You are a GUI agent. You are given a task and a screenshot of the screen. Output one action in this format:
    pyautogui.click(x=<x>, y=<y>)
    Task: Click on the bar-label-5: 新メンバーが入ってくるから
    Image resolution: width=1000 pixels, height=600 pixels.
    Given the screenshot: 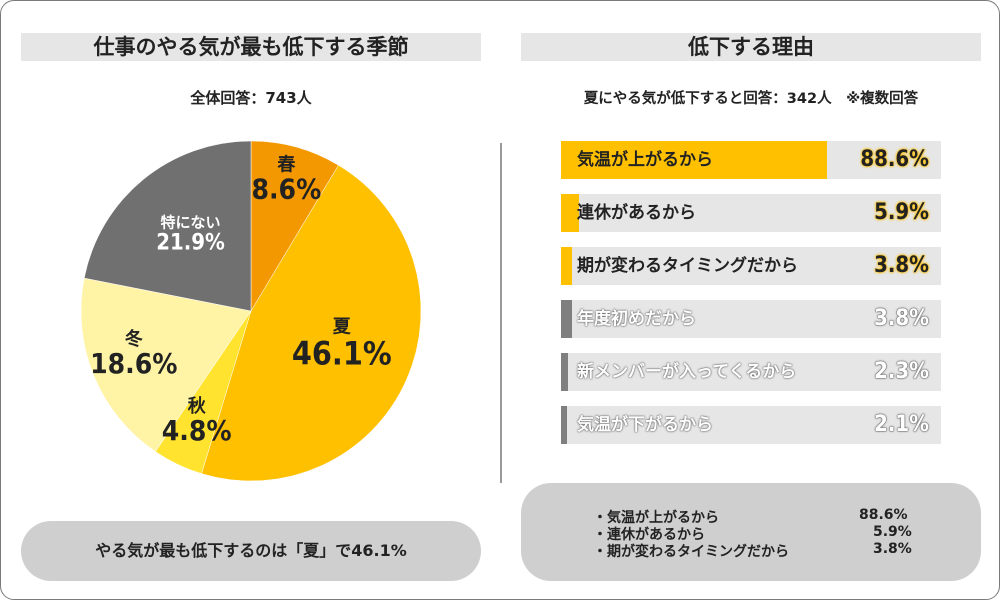 What is the action you would take?
    pyautogui.click(x=687, y=372)
    